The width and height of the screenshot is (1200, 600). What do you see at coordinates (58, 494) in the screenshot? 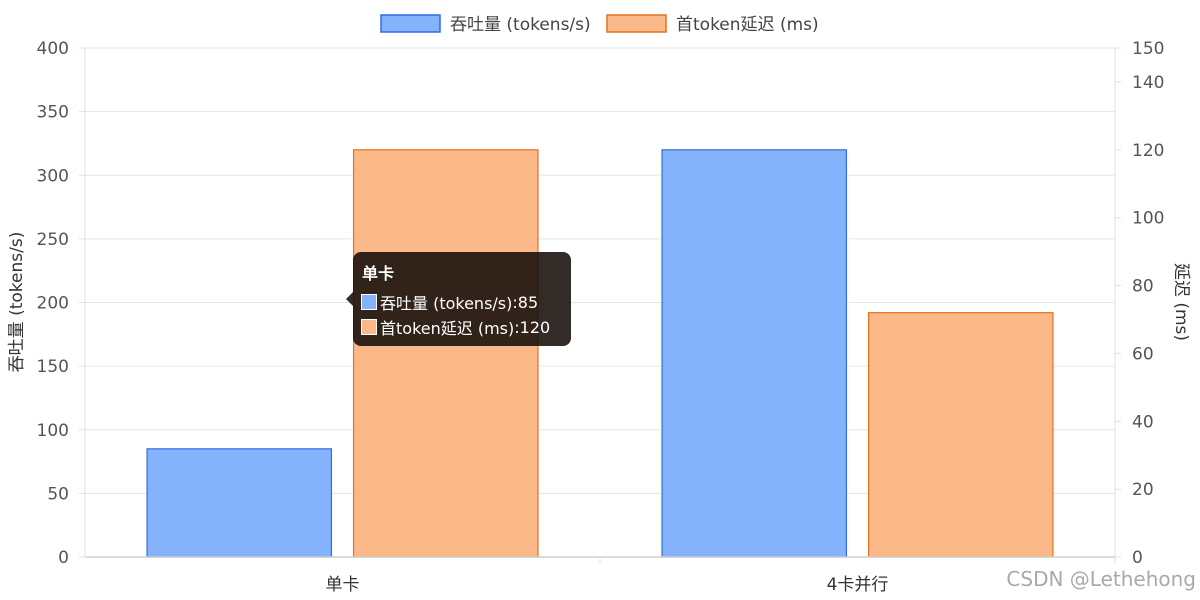
I see `y-tick-label-left: 50` at bounding box center [58, 494].